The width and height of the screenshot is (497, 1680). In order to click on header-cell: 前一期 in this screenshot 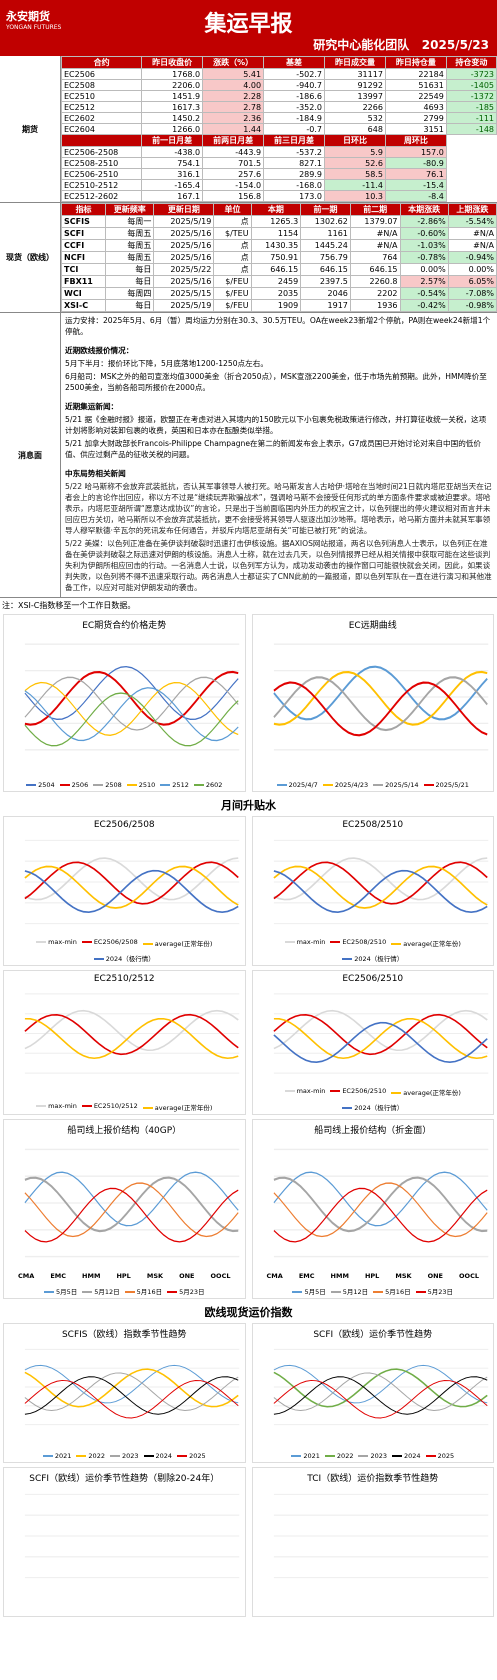, I will do `click(325, 209)`.